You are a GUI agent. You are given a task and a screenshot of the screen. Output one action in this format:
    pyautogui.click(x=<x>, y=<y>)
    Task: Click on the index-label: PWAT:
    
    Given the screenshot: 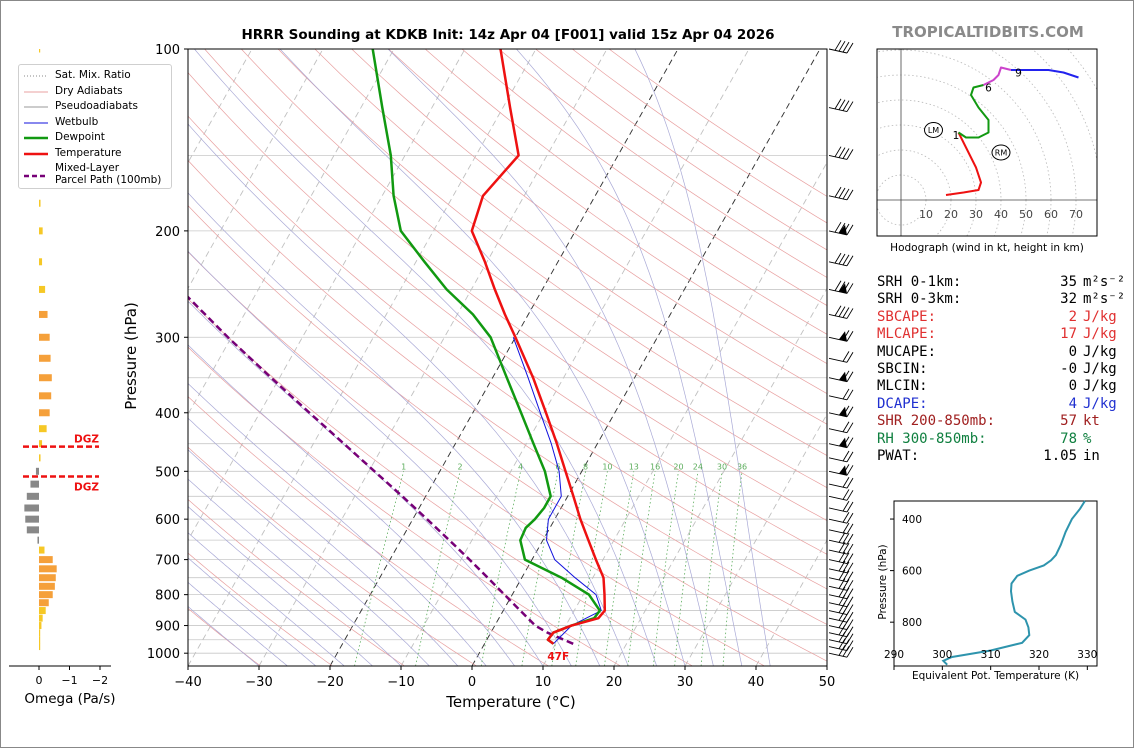 What is the action you would take?
    pyautogui.click(x=898, y=456)
    